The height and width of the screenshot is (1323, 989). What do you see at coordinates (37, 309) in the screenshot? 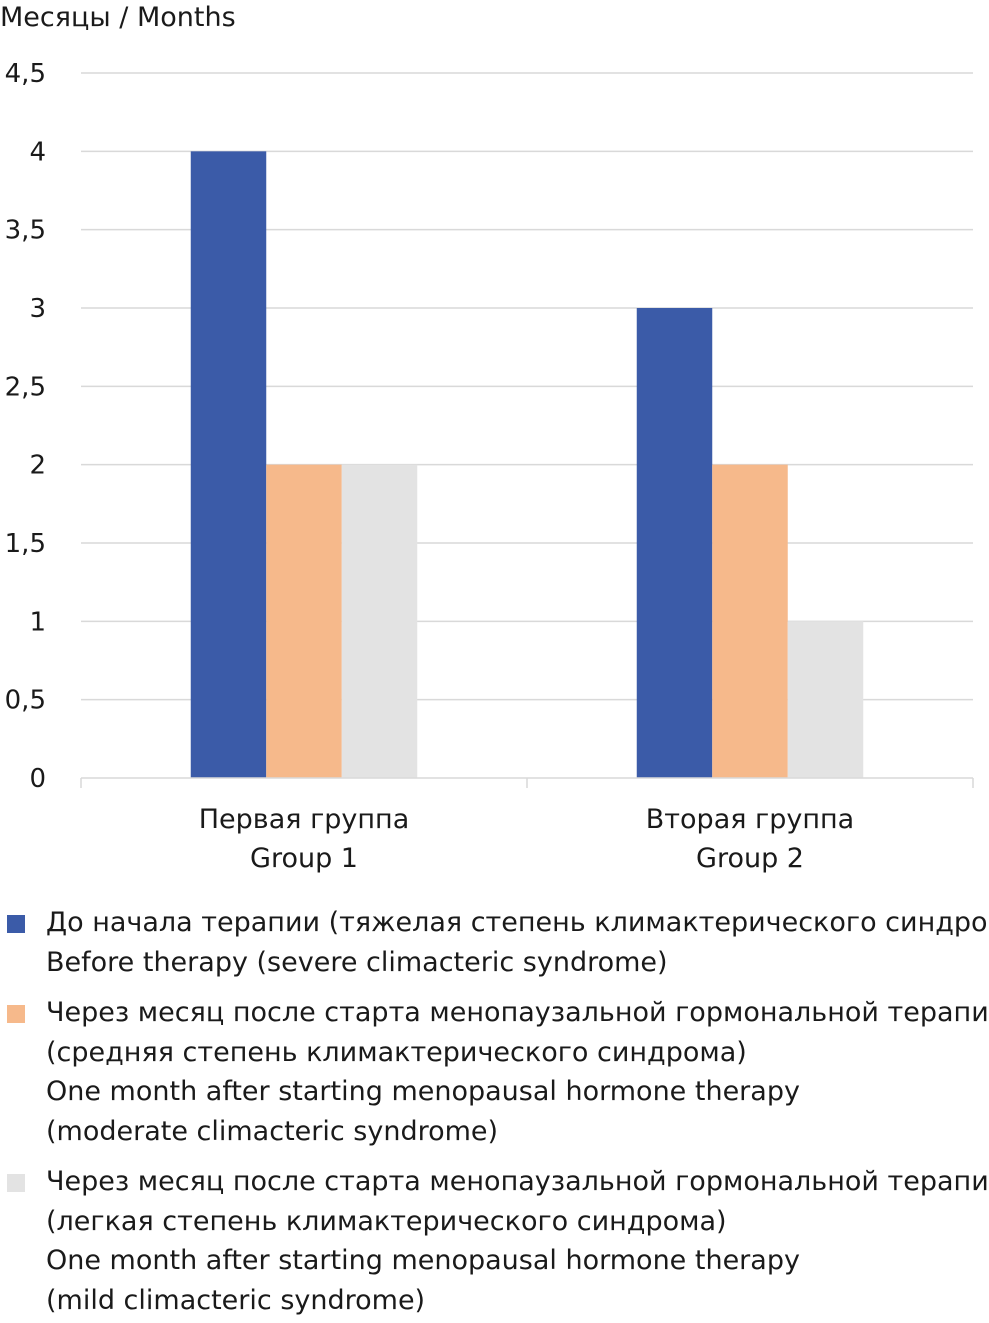
I see `y-tick-label: 3` at bounding box center [37, 309].